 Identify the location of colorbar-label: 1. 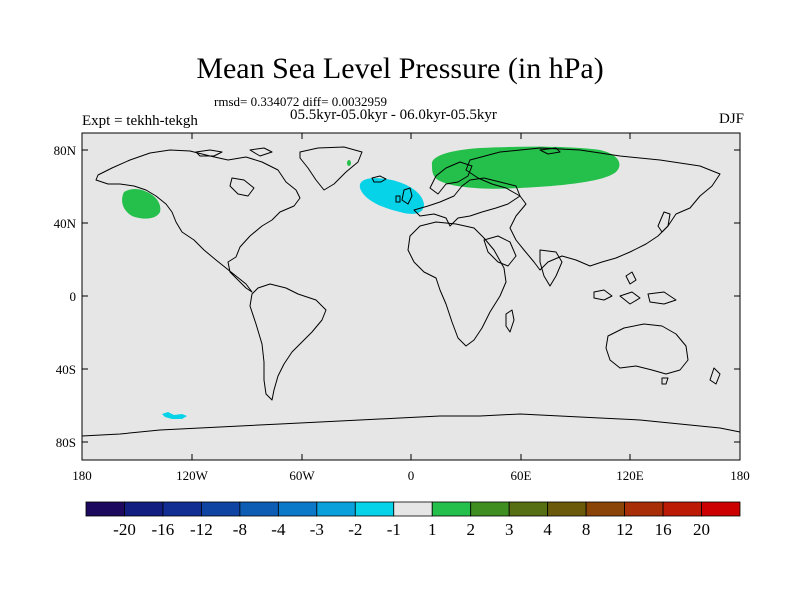
(432, 529).